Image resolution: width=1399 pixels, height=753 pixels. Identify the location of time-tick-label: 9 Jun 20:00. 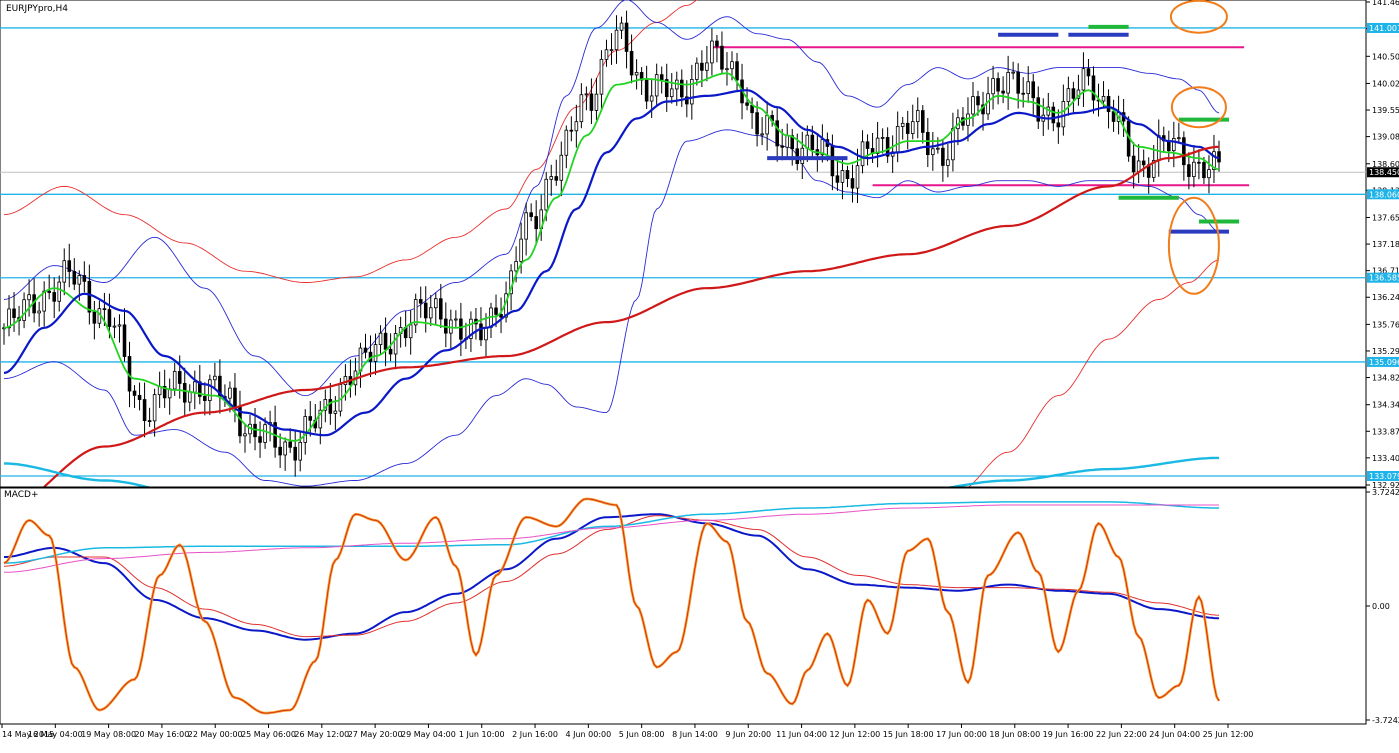
(748, 734).